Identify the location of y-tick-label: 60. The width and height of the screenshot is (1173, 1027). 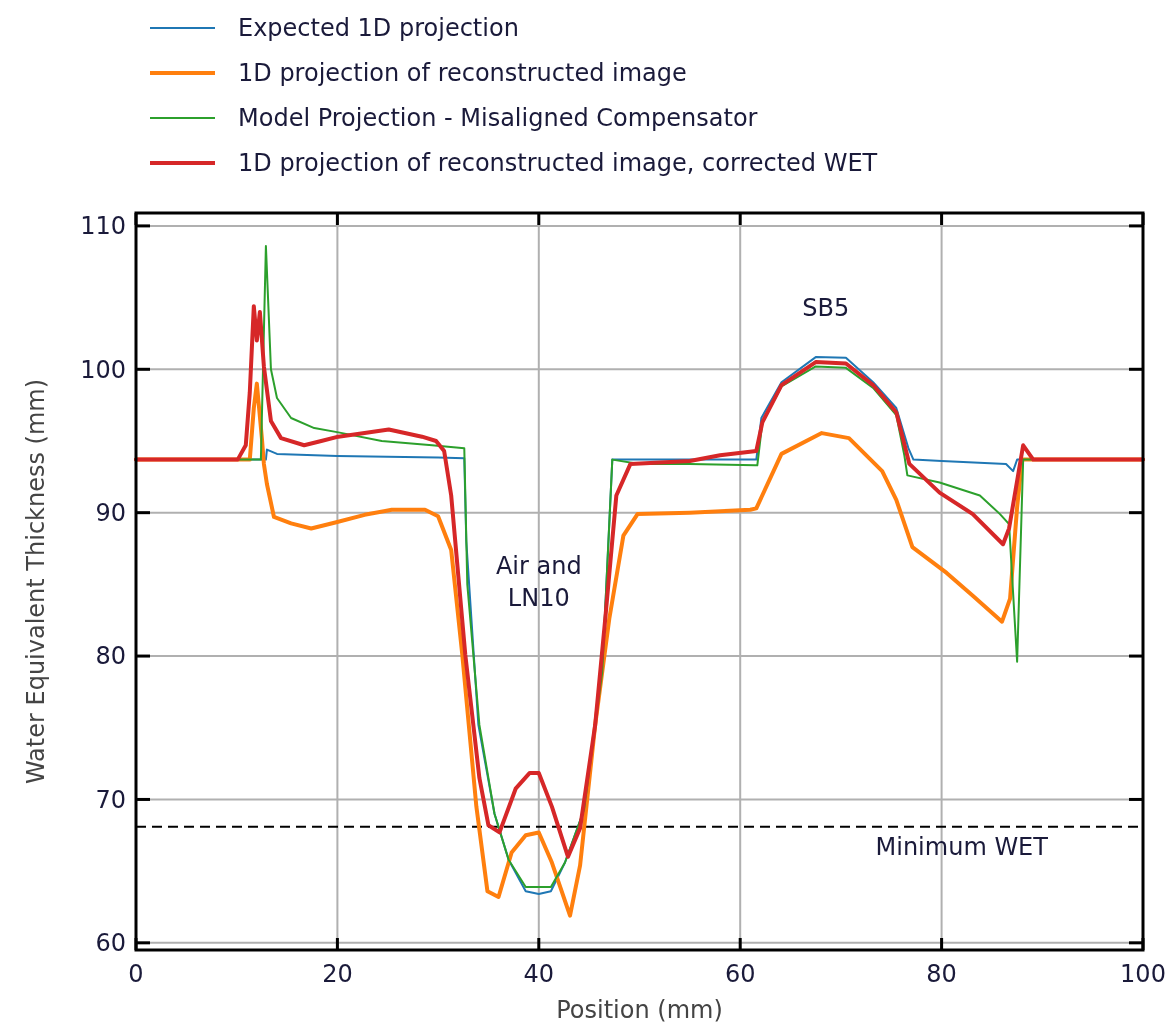
(110, 943).